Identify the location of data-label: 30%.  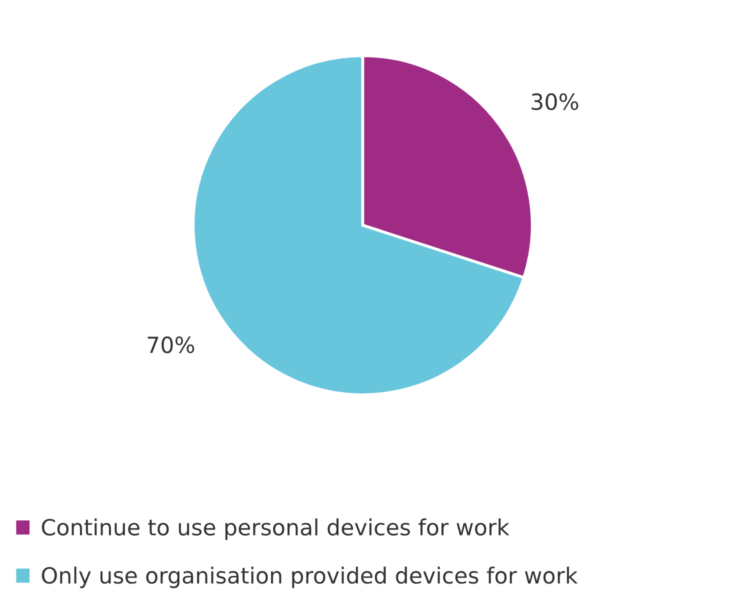
(555, 101).